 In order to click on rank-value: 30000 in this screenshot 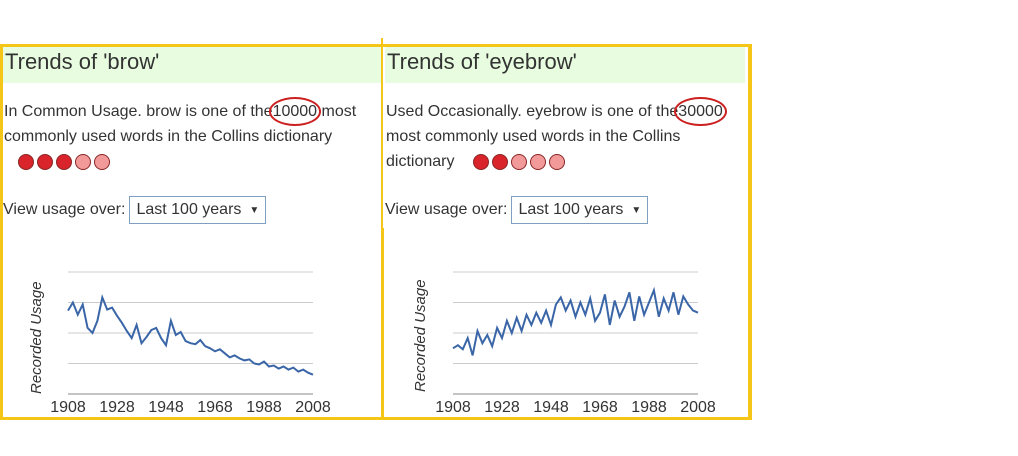, I will do `click(700, 111)`.